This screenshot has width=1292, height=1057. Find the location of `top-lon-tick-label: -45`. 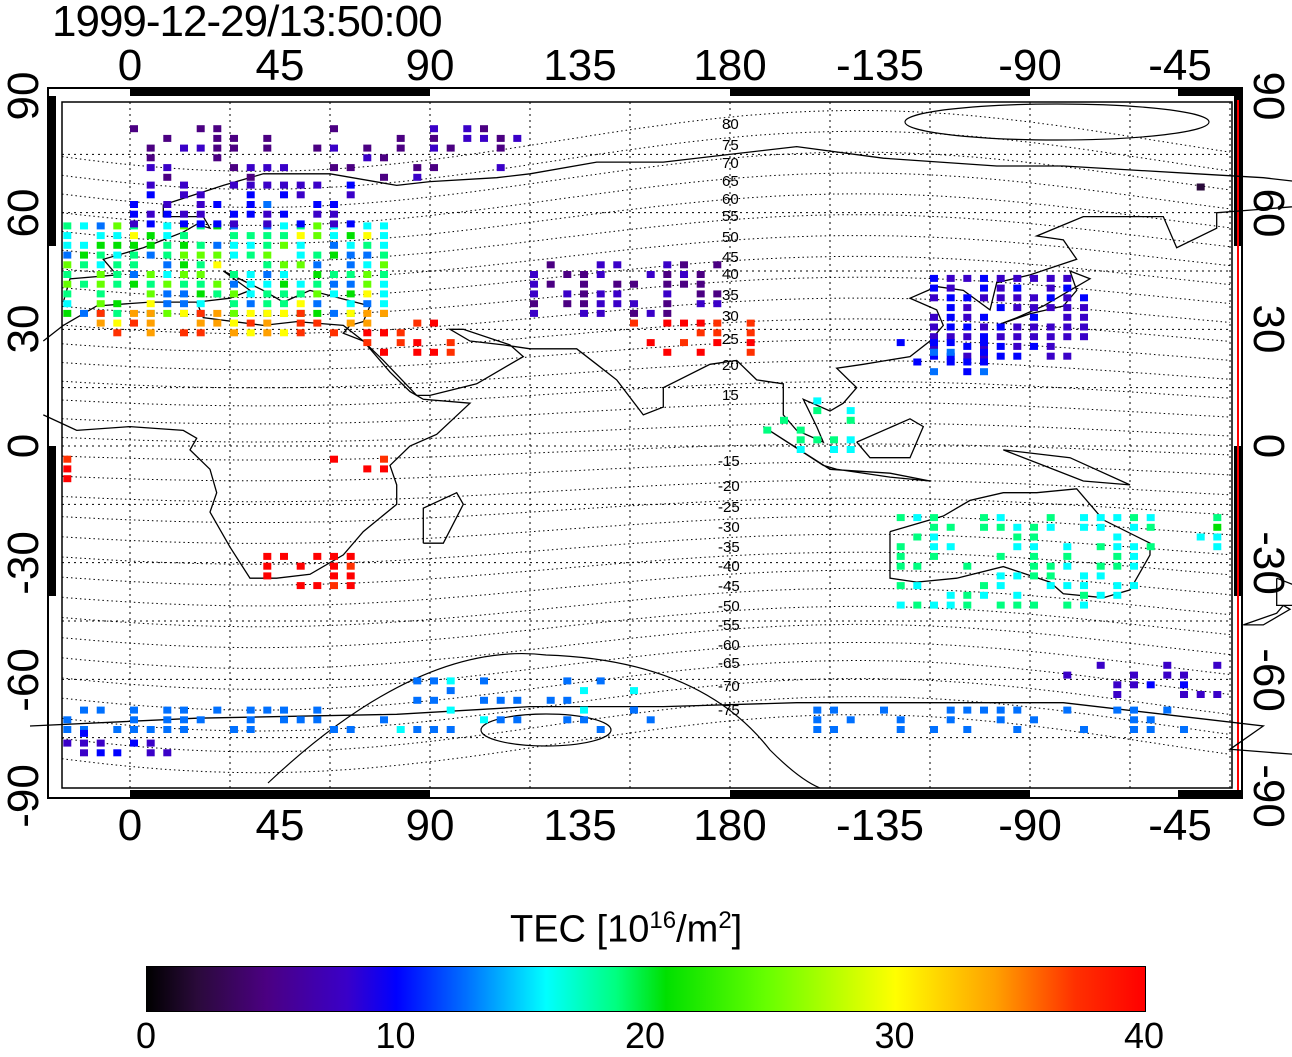

top-lon-tick-label: -45 is located at coordinates (1180, 65).